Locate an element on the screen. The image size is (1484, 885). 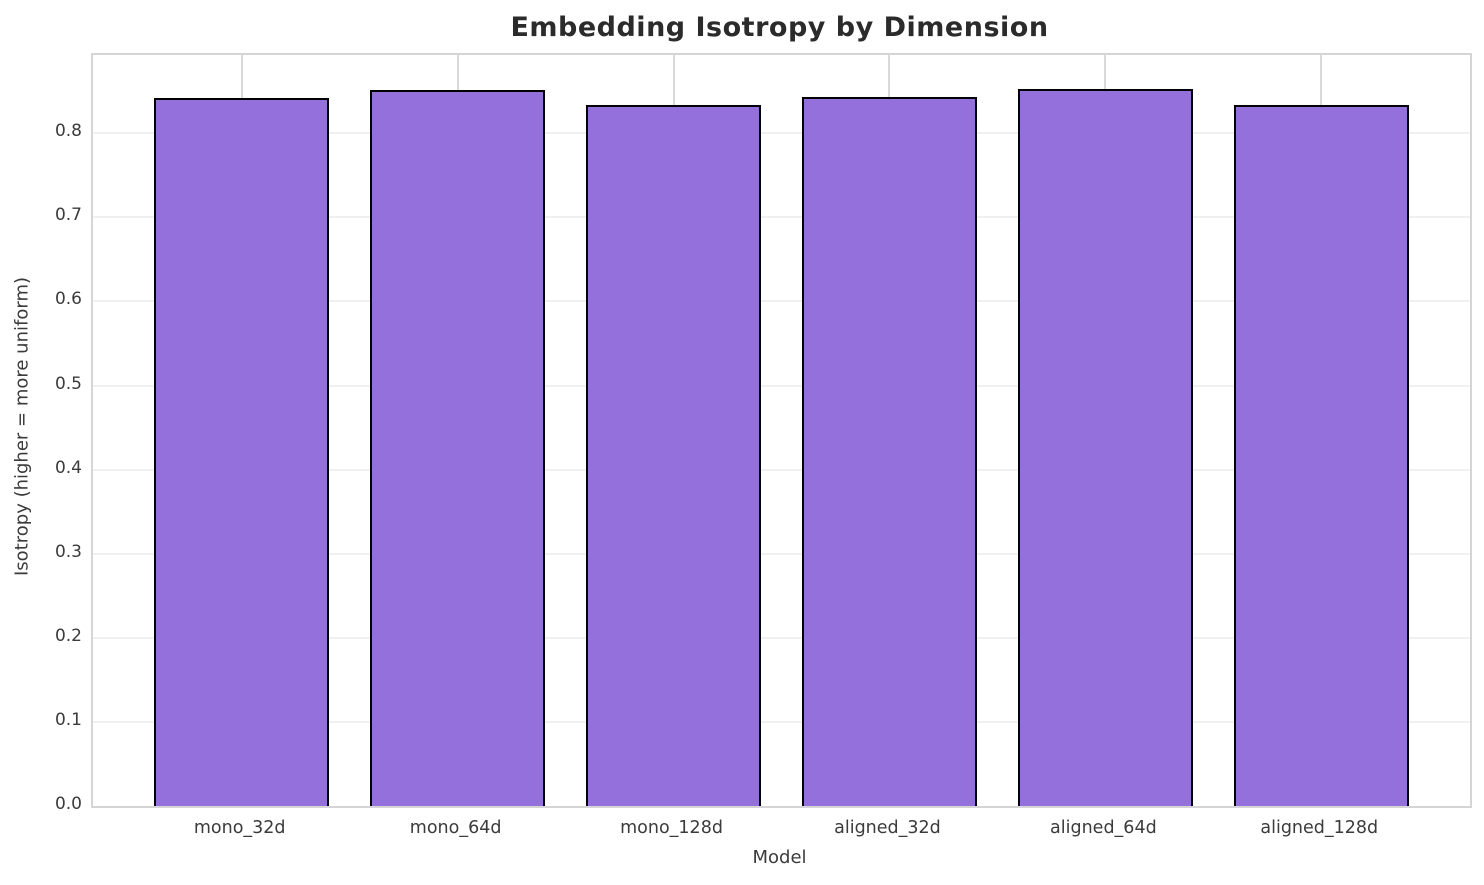
bar-mono_64d is located at coordinates (458, 448).